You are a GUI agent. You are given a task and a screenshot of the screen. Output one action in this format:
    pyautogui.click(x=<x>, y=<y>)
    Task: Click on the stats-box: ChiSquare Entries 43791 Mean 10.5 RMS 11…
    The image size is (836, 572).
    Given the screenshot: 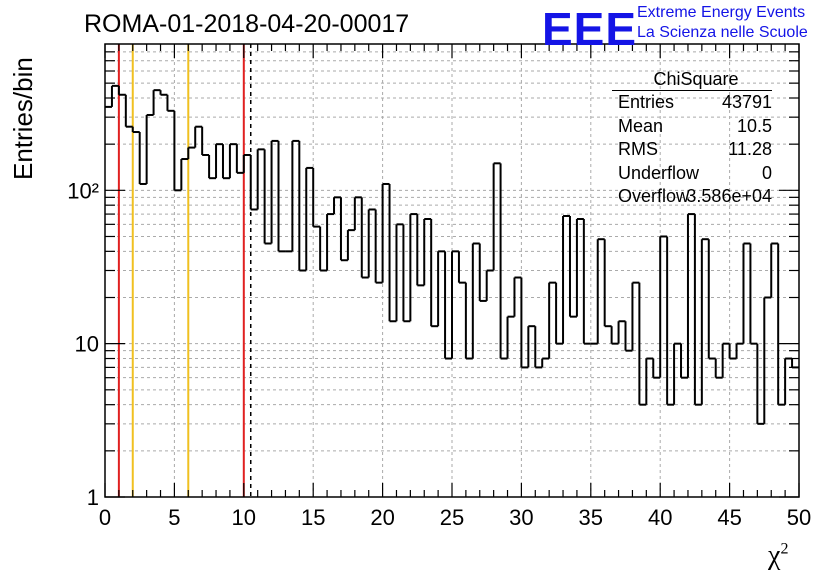 What is the action you would take?
    pyautogui.click(x=692, y=138)
    